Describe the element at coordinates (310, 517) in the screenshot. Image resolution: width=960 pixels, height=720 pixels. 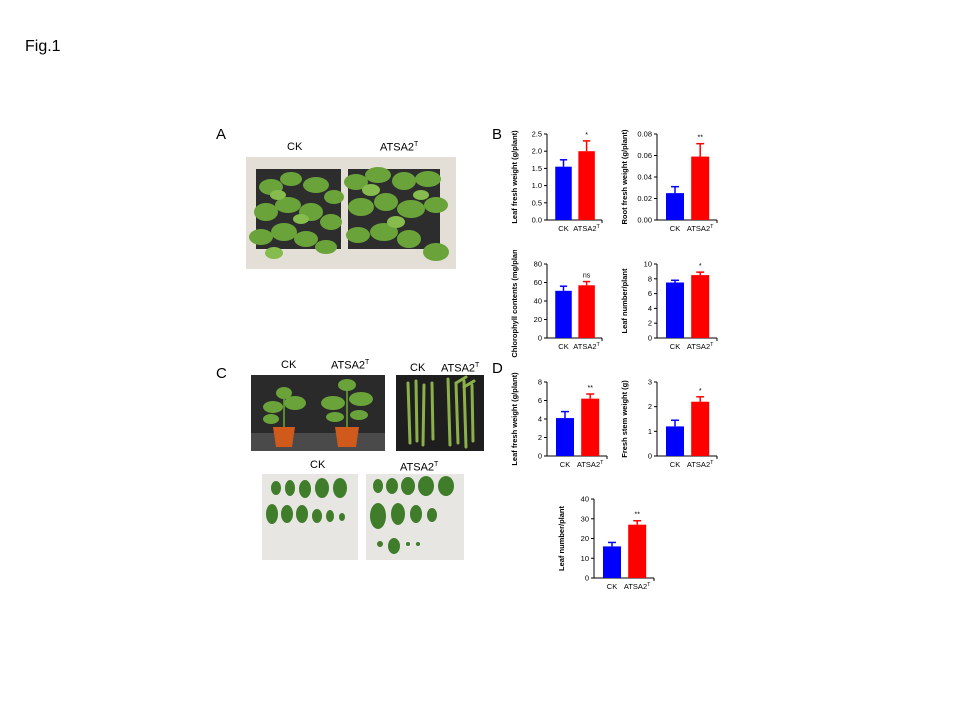
I see `ck-leaves-photo` at that location.